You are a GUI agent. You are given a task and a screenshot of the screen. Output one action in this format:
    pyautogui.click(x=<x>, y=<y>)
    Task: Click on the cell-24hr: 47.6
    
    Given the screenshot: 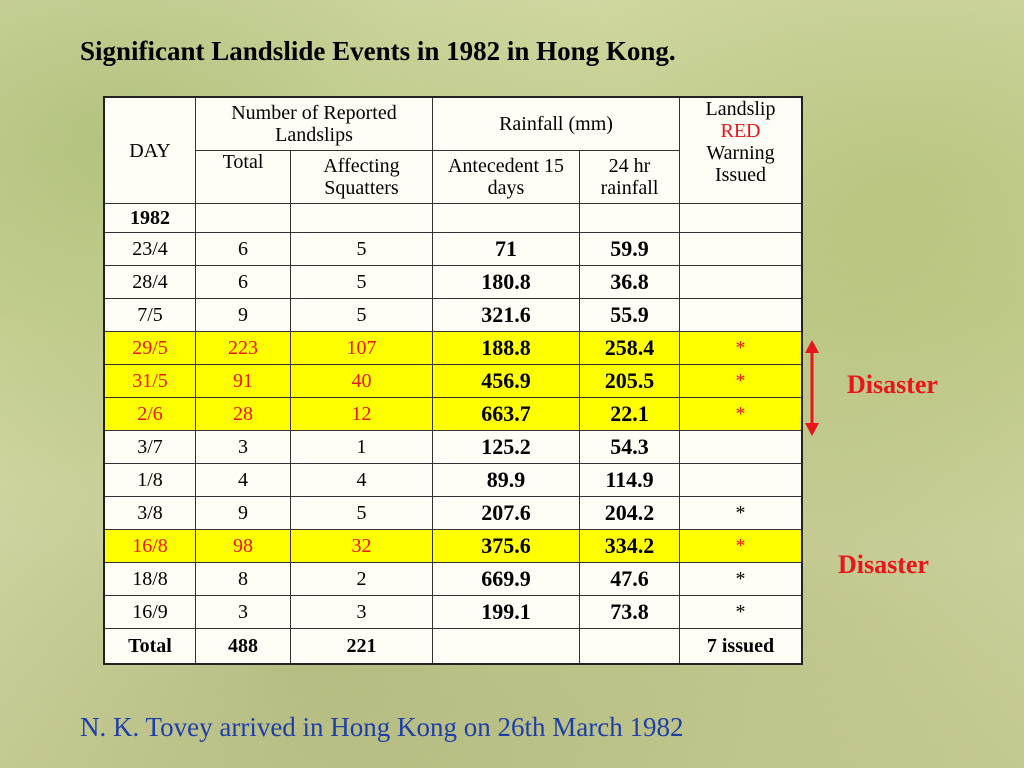 What is the action you would take?
    pyautogui.click(x=629, y=579)
    